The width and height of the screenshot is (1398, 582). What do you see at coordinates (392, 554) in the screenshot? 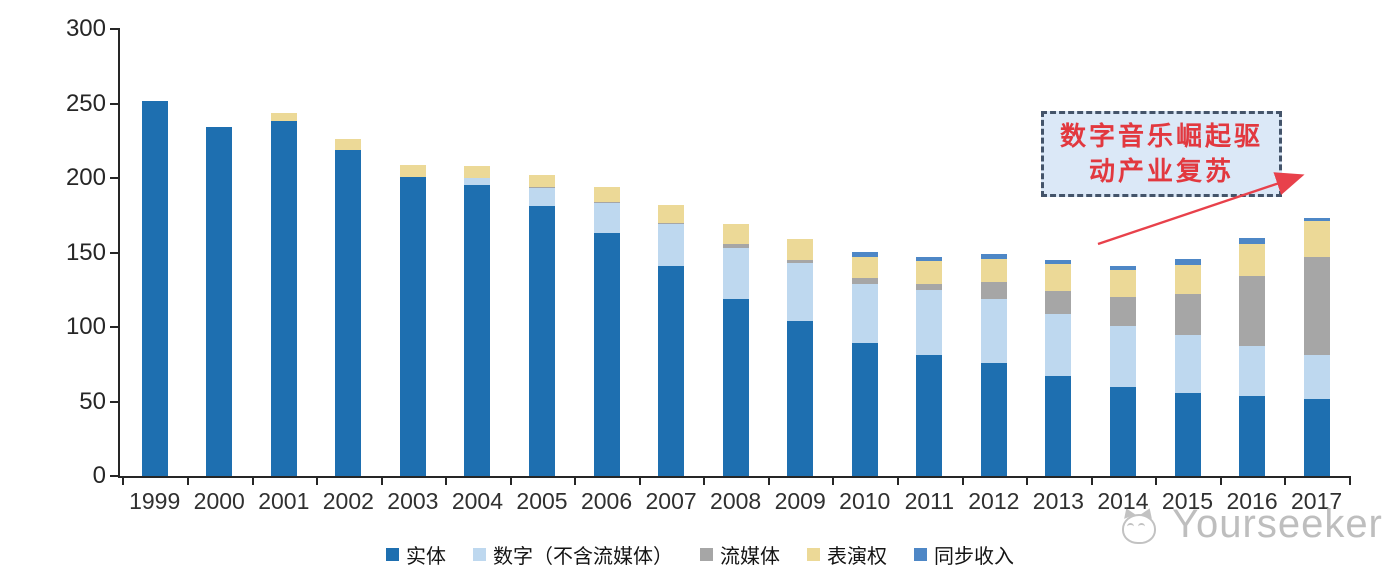
I see `legend-swatch-physical` at bounding box center [392, 554].